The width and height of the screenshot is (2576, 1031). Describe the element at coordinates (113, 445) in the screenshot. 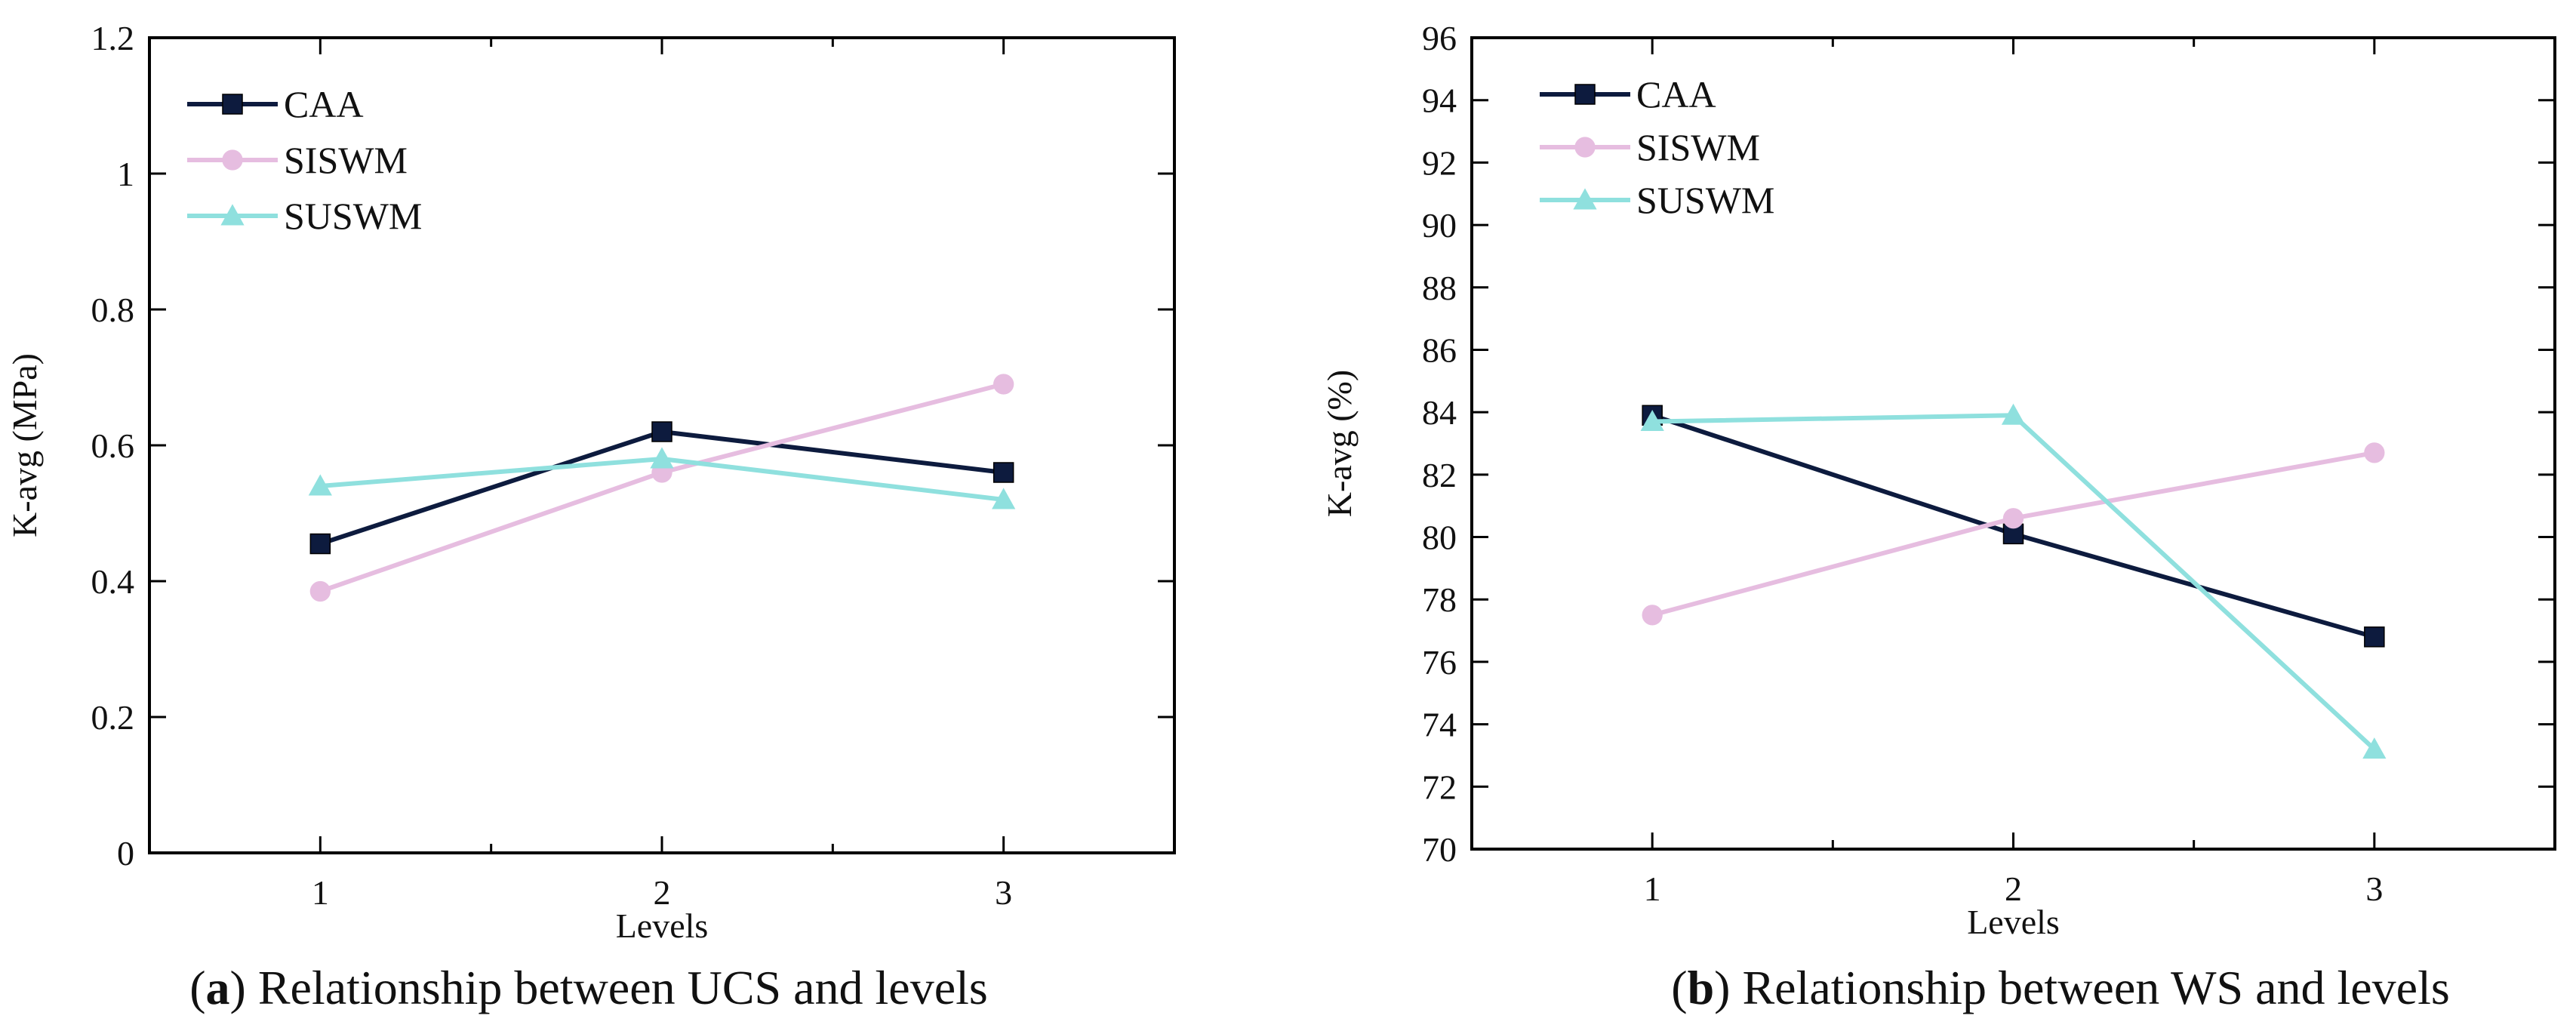

I see `y-tick-label: 0.6` at that location.